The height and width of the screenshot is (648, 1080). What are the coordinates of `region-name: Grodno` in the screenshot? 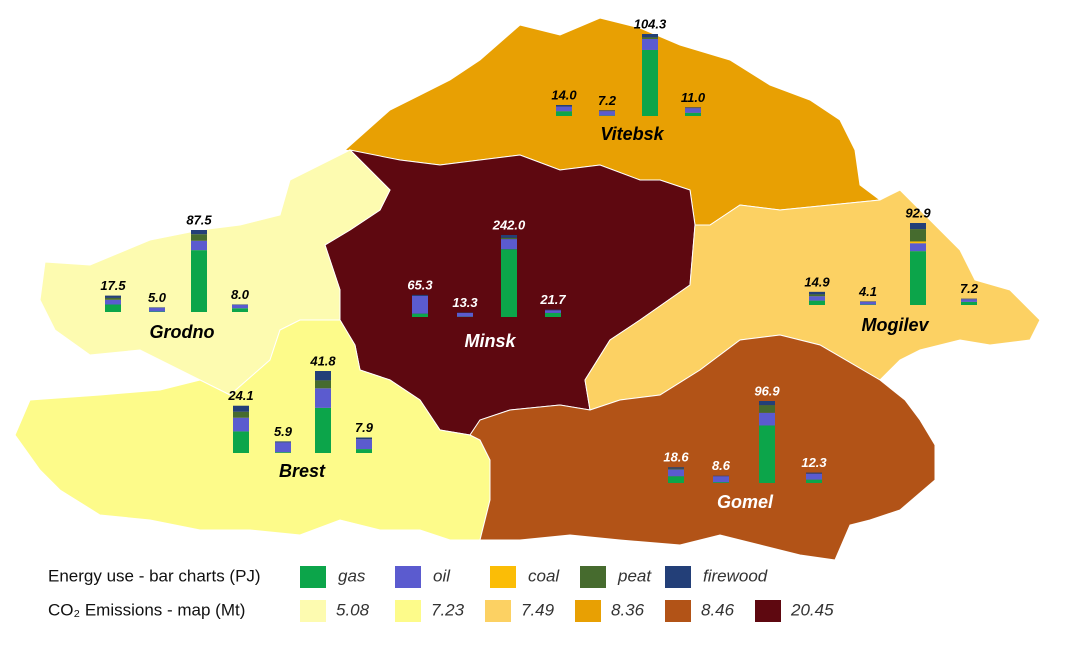 It's located at (182, 332).